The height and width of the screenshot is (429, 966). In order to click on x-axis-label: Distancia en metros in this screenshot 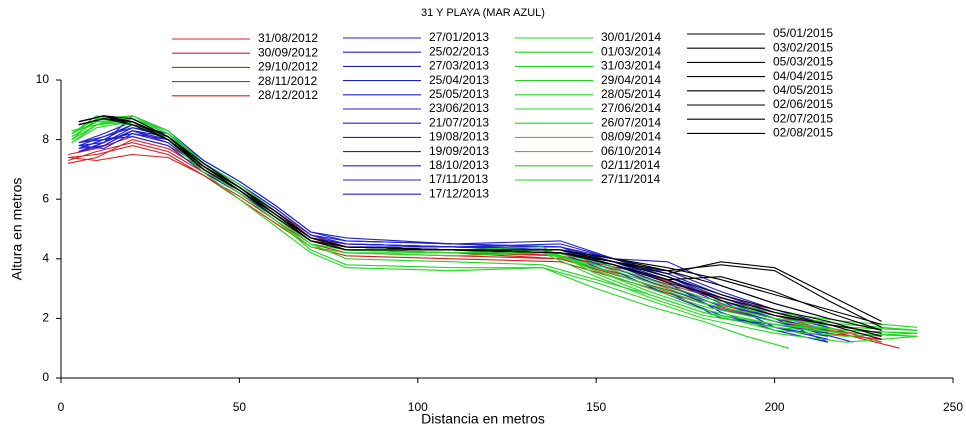, I will do `click(483, 419)`.